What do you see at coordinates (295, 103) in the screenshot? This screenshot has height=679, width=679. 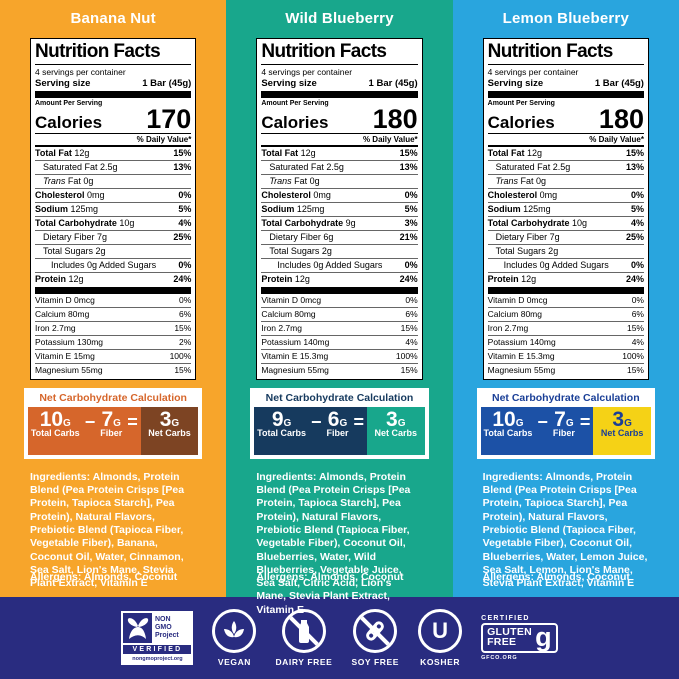 I see `amount-per-serving-label: Amount Per Serving` at bounding box center [295, 103].